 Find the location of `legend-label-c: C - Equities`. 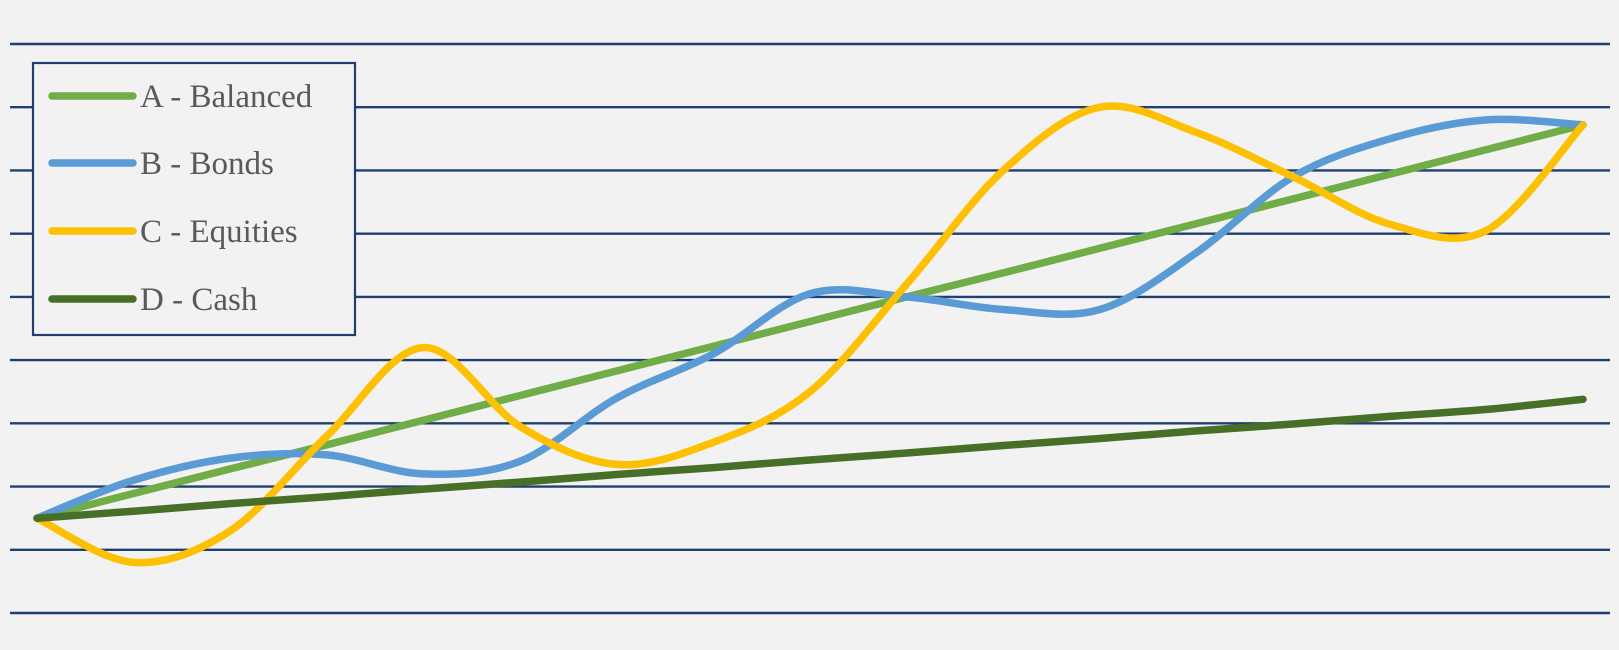

legend-label-c: C - Equities is located at coordinates (219, 232).